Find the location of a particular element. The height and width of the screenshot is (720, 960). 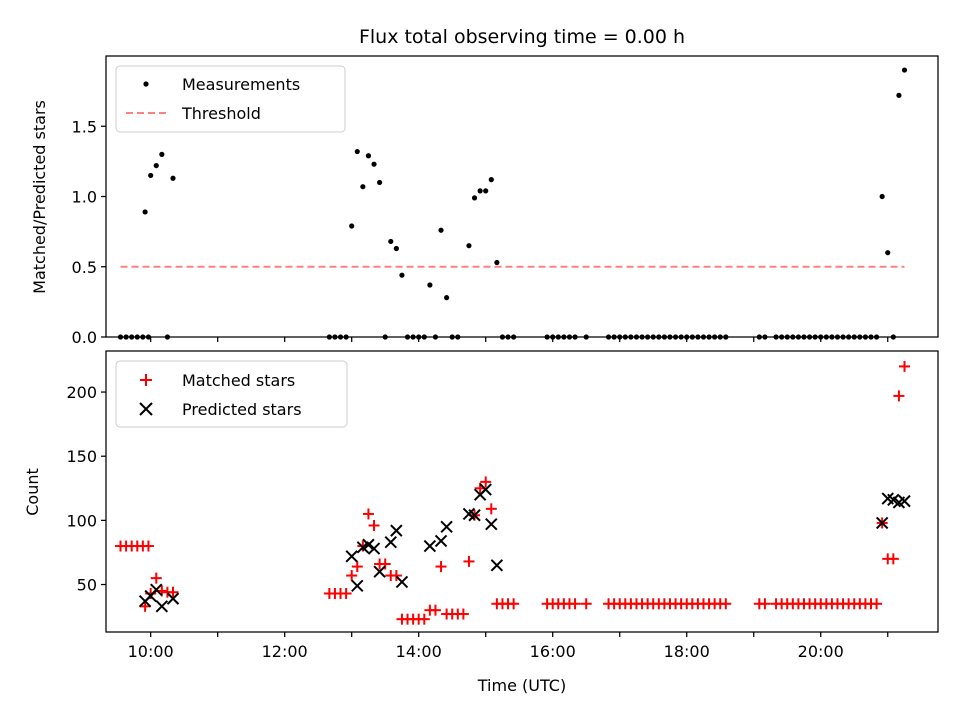

bottom-y-tick-label: 200 is located at coordinates (81, 392).